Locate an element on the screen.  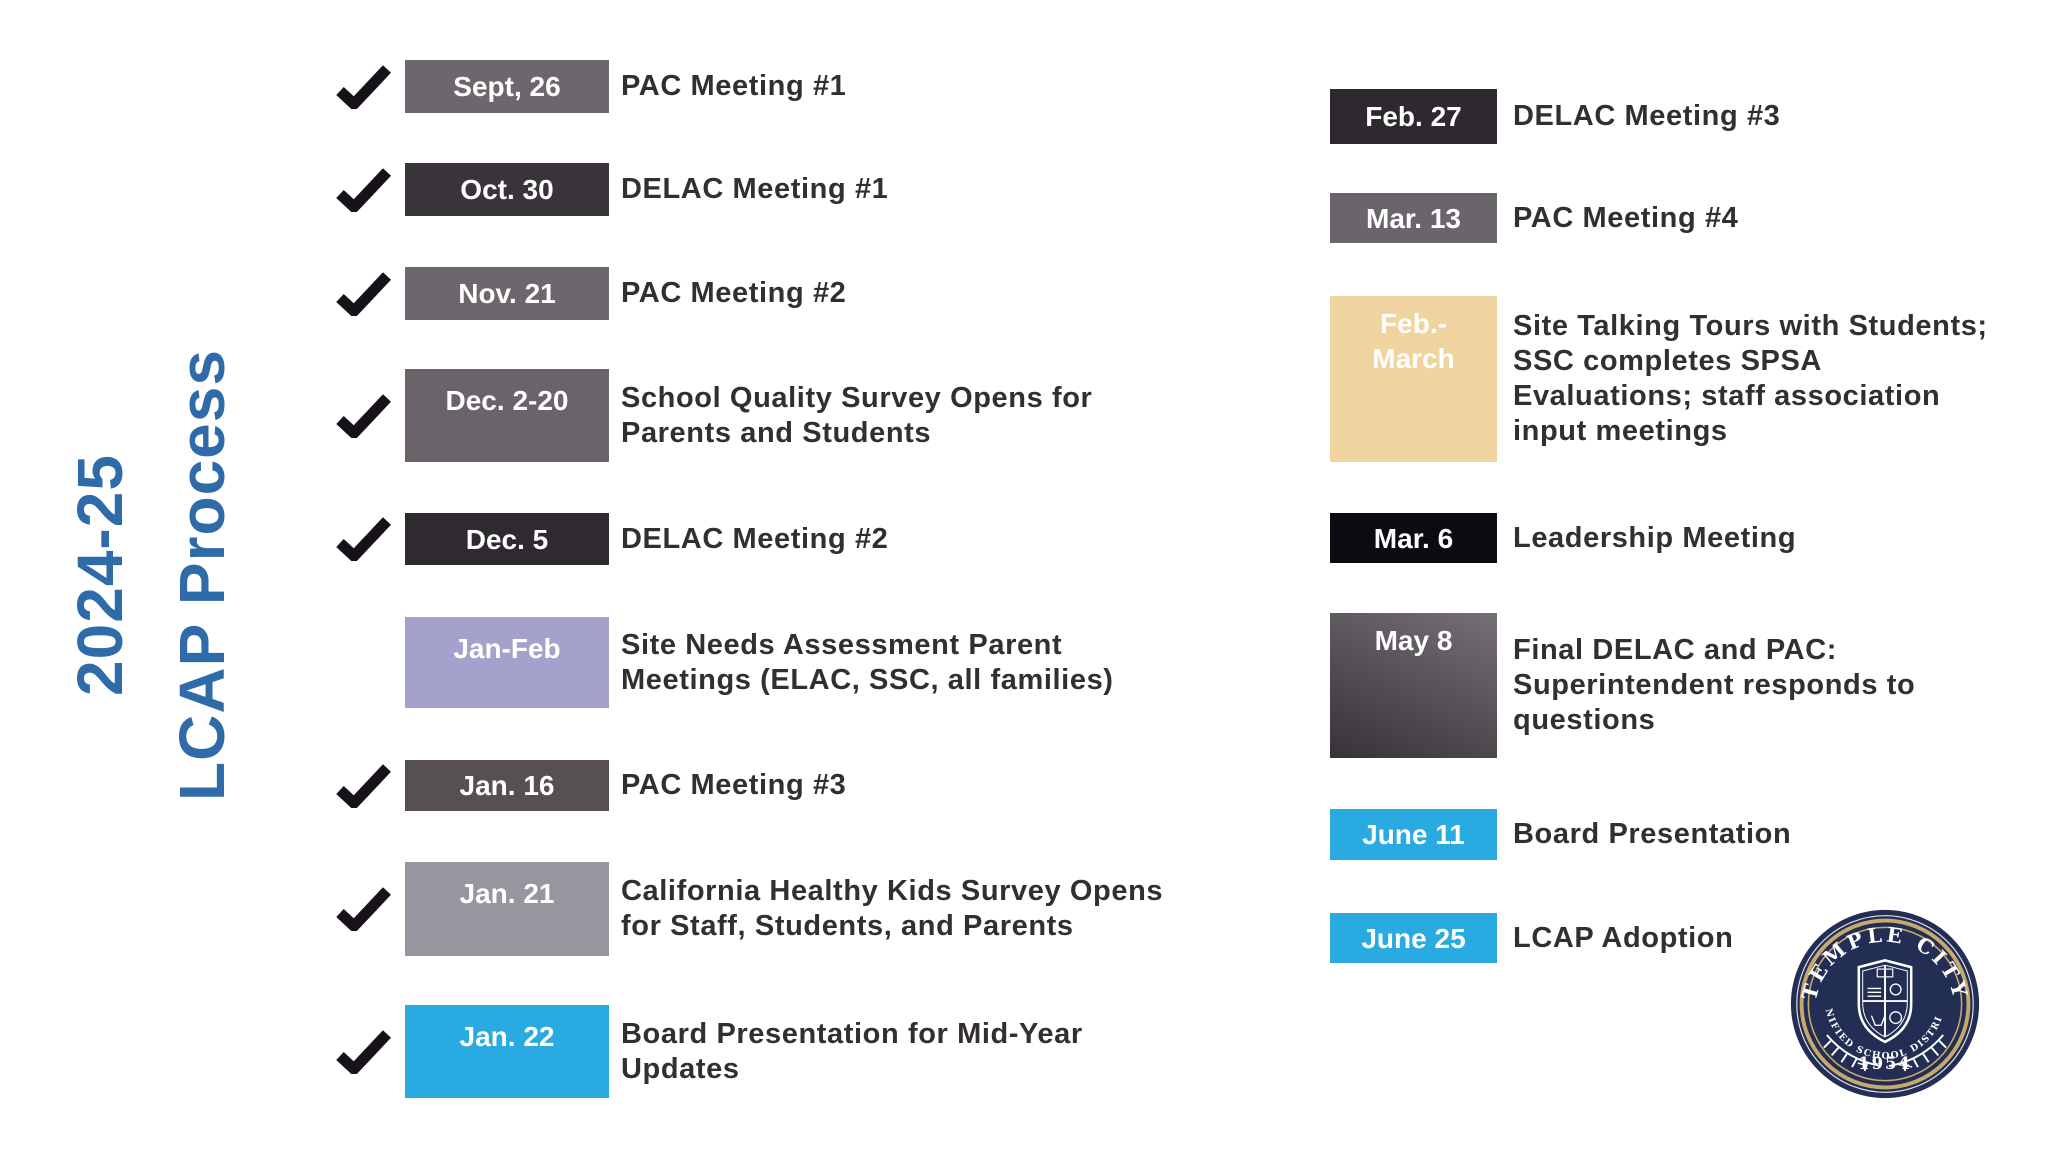
timeline-row: Feb. 27 DELAC Meeting #3 is located at coordinates (1555, 116).